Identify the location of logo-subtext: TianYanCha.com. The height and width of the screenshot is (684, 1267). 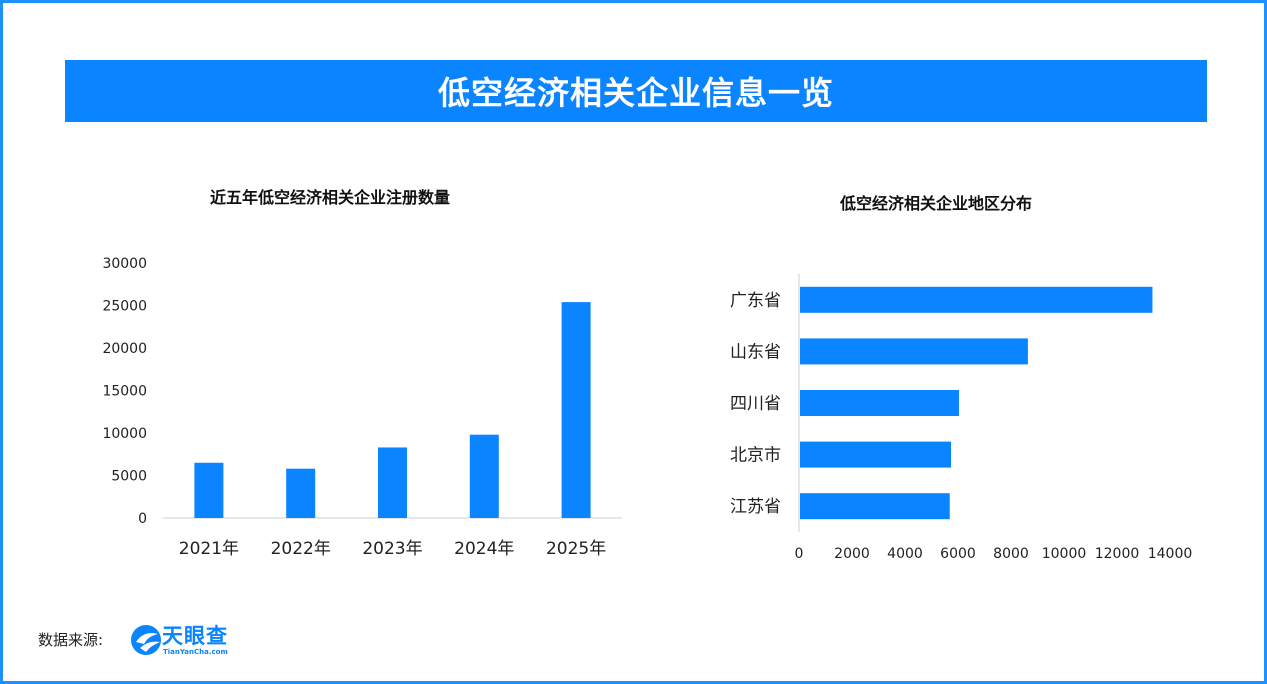
(195, 652).